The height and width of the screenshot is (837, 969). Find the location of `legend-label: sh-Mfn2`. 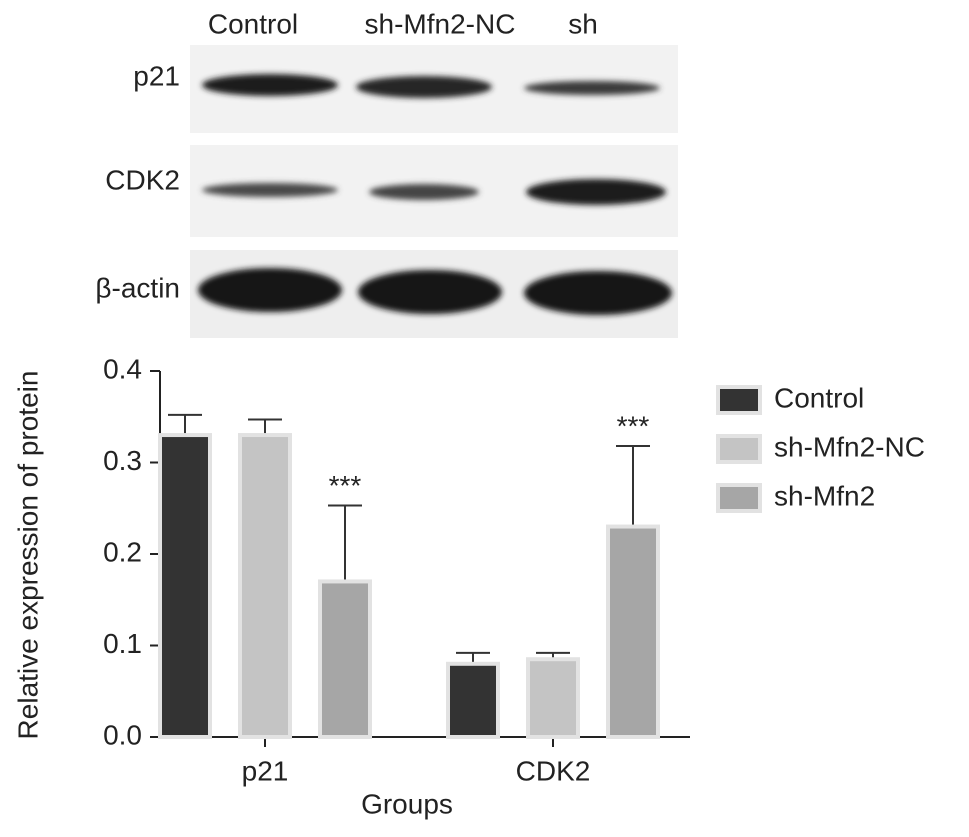

legend-label: sh-Mfn2 is located at coordinates (824, 495).